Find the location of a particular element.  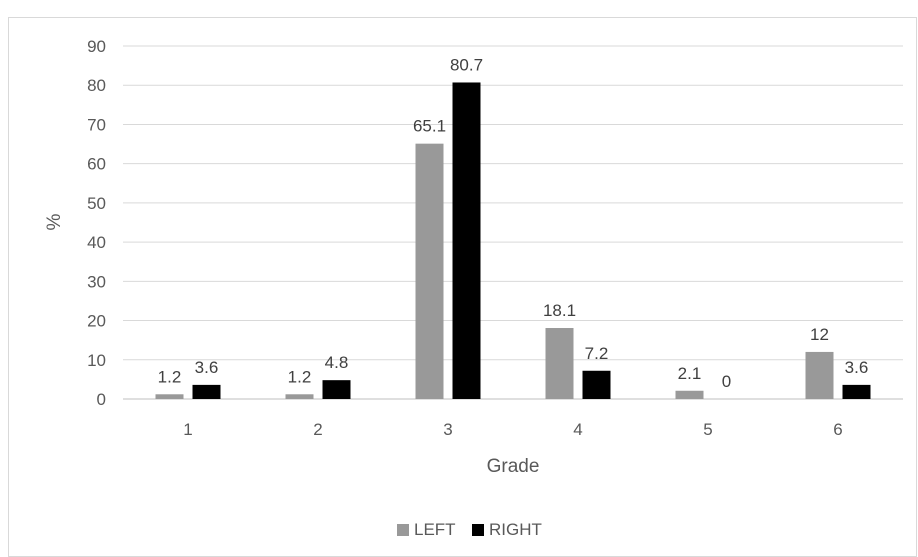

x-tick-label: 6 is located at coordinates (837, 429).